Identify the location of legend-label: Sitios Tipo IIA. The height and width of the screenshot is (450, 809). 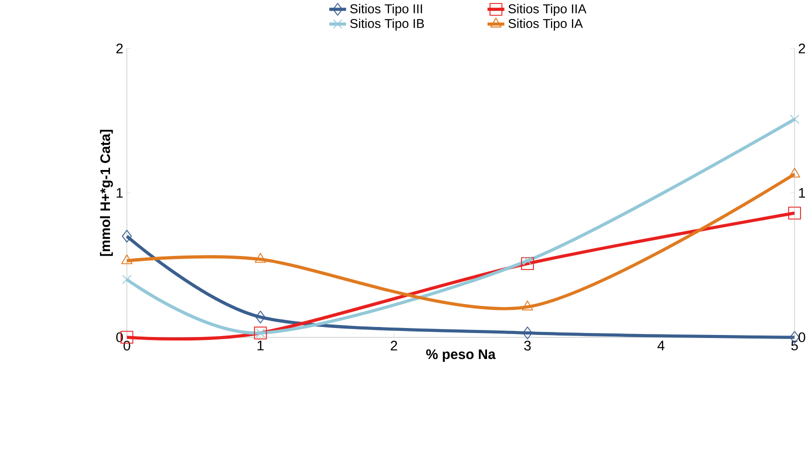
(547, 10).